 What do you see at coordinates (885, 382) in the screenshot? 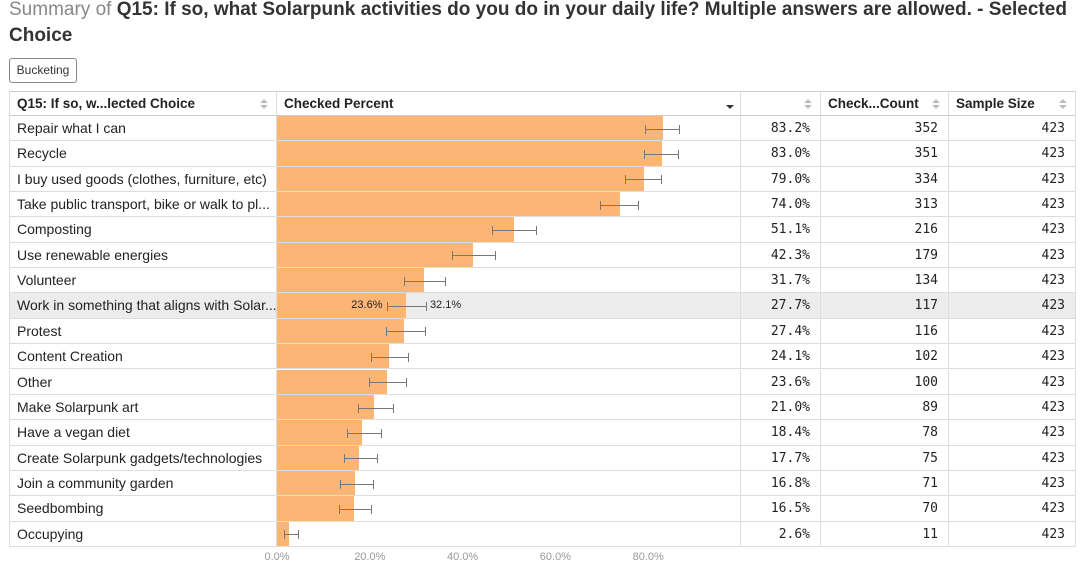
I see `count-value: 100` at bounding box center [885, 382].